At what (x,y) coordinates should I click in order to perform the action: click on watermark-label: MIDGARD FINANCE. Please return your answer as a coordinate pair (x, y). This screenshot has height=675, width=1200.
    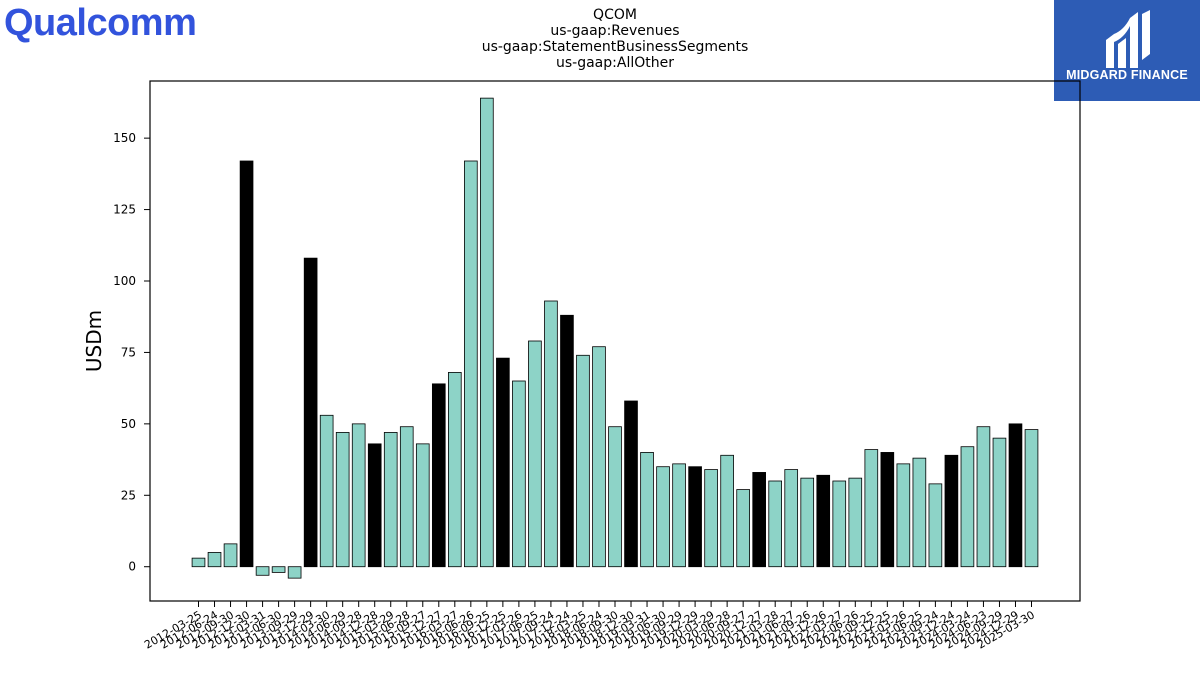
    Looking at the image, I should click on (1127, 75).